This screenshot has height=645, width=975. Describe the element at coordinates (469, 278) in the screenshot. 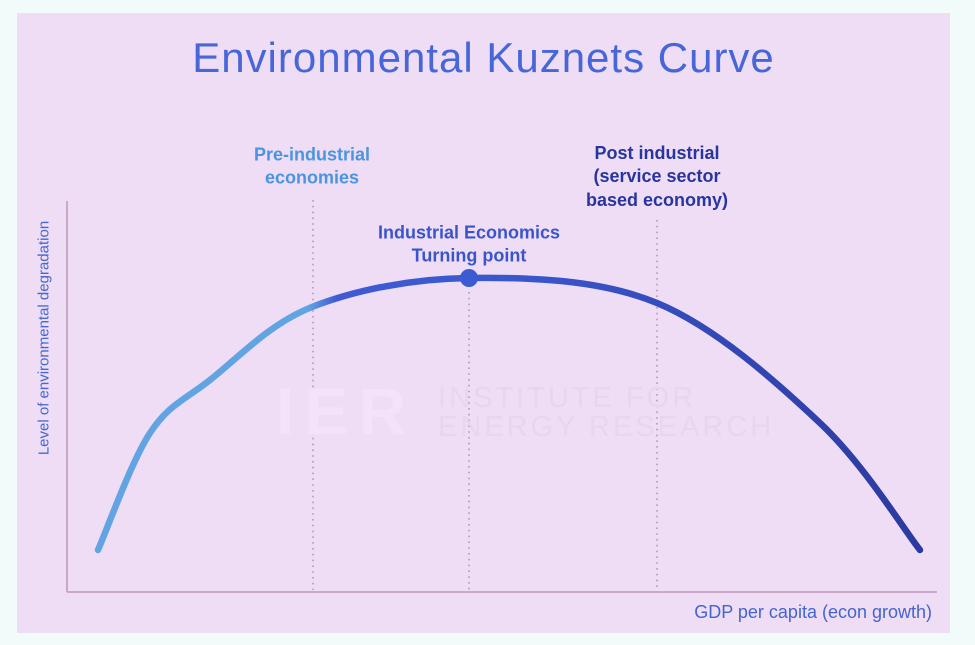

I see `turning-point-dot` at that location.